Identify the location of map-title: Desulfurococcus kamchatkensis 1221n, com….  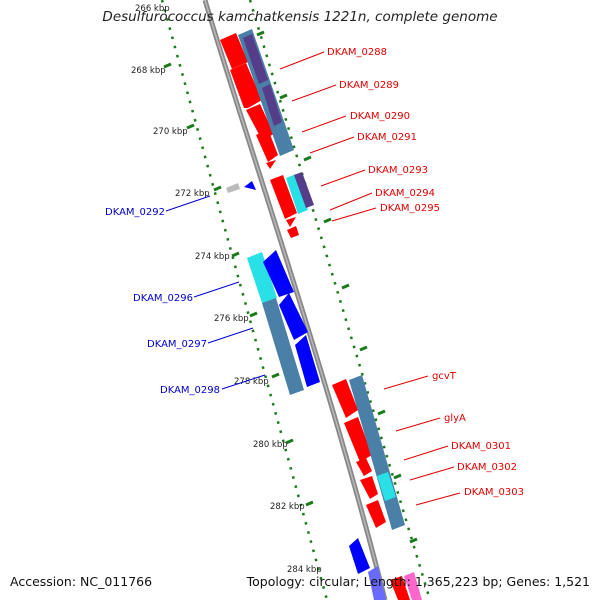
(300, 17).